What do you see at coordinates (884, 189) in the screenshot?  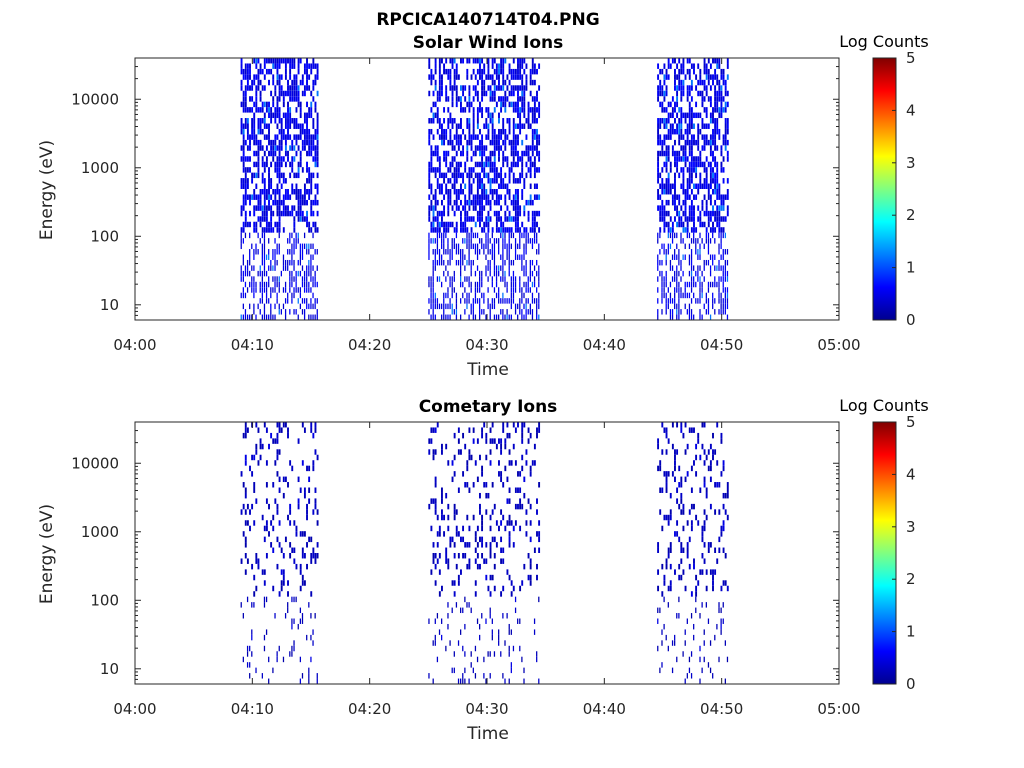 I see `colorbar` at bounding box center [884, 189].